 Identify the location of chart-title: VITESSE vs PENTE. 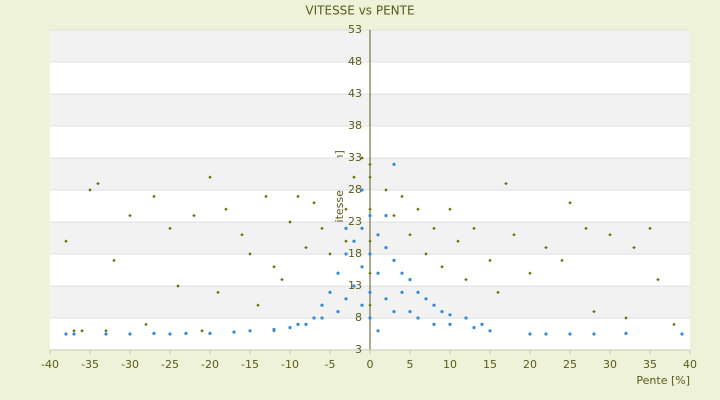
(359, 11).